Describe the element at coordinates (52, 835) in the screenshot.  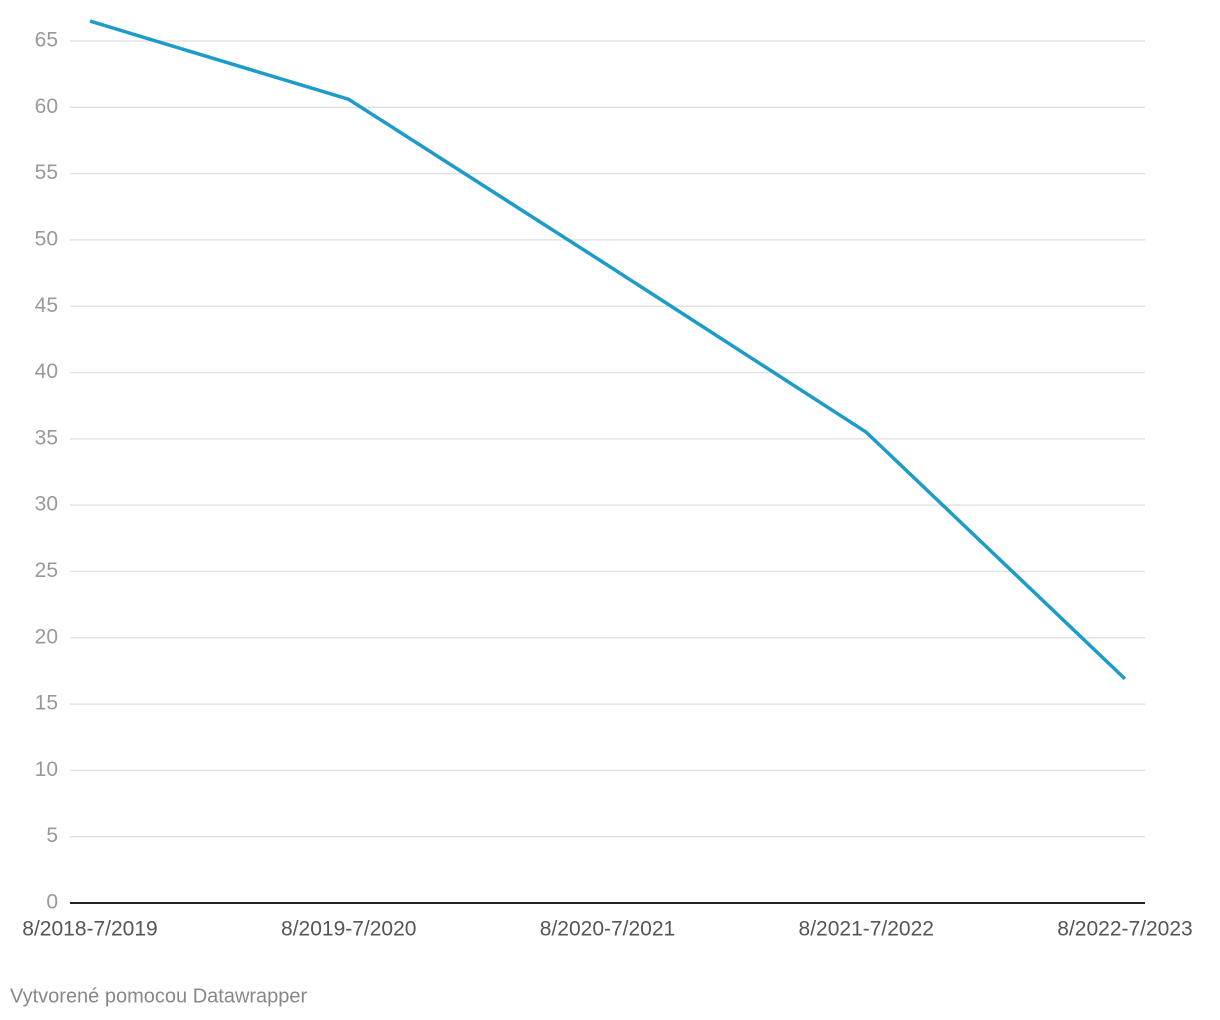
I see `y-tick-label: 5` at that location.